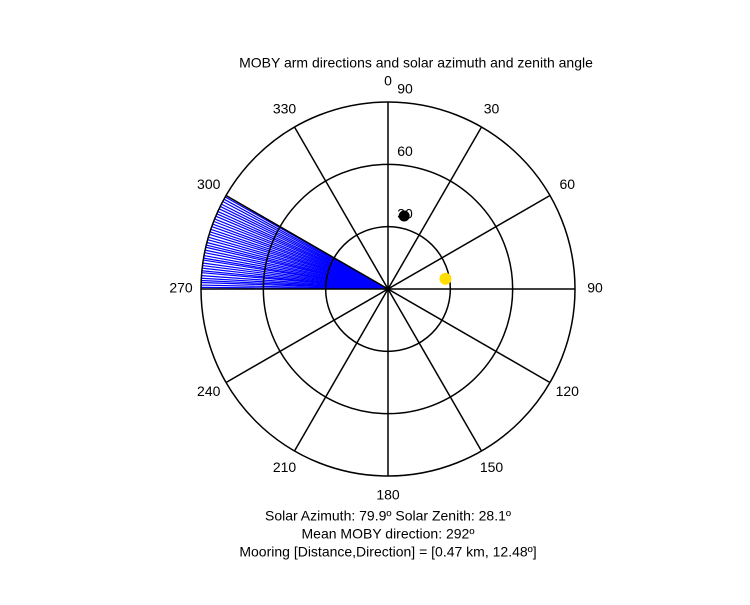 The width and height of the screenshot is (750, 605). I want to click on theta-tick-label: 120, so click(568, 391).